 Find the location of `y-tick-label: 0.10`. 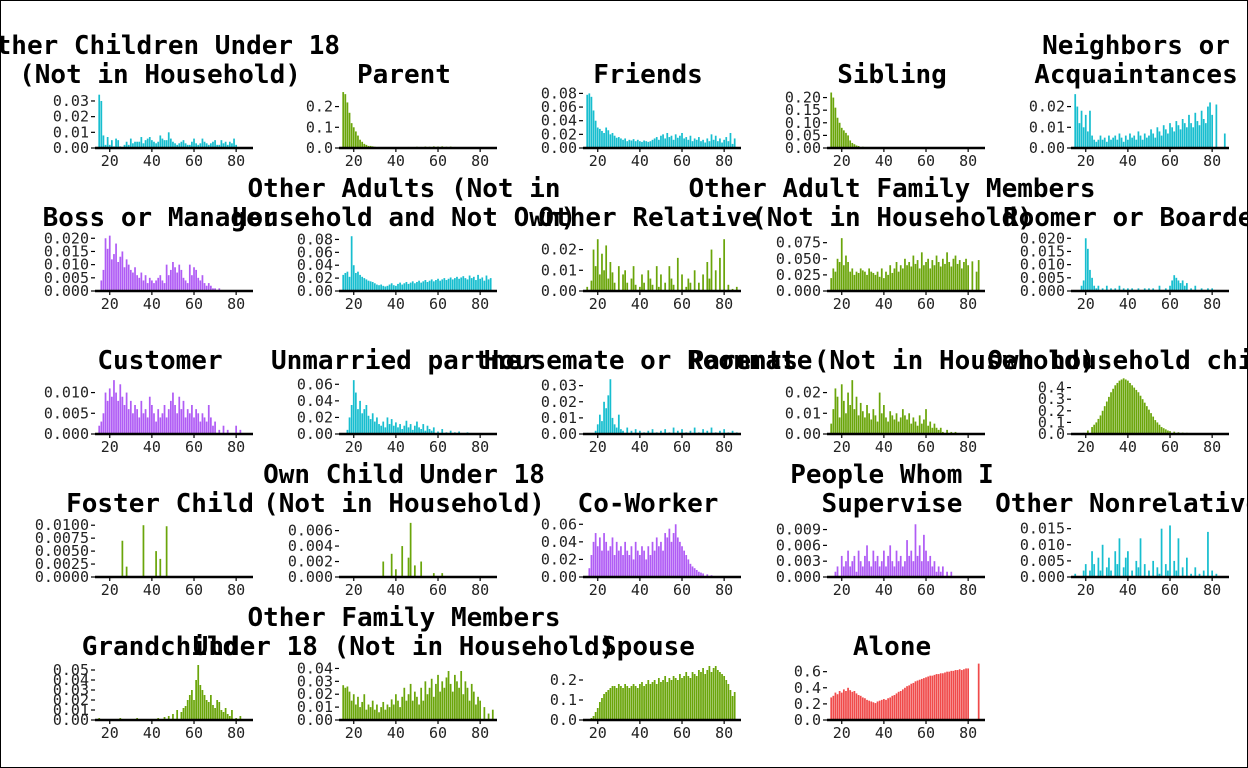

y-tick-label: 0.10 is located at coordinates (803, 123).